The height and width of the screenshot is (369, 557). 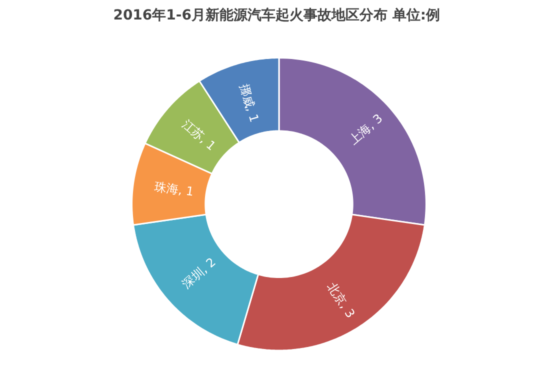 What do you see at coordinates (276, 15) in the screenshot?
I see `chart-title: 2016年1-6月新能源汽车起火事故地区分布 单位:例` at bounding box center [276, 15].